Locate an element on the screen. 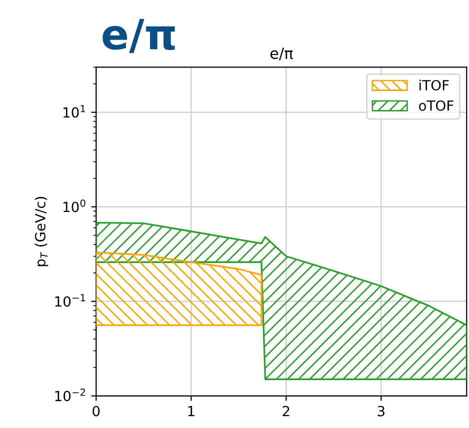  y-tick-label: 10$^{1}$ is located at coordinates (75, 111).